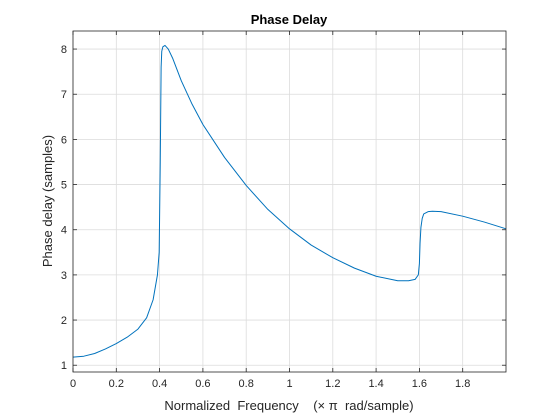  I want to click on x-tick-label: 1, so click(289, 384).